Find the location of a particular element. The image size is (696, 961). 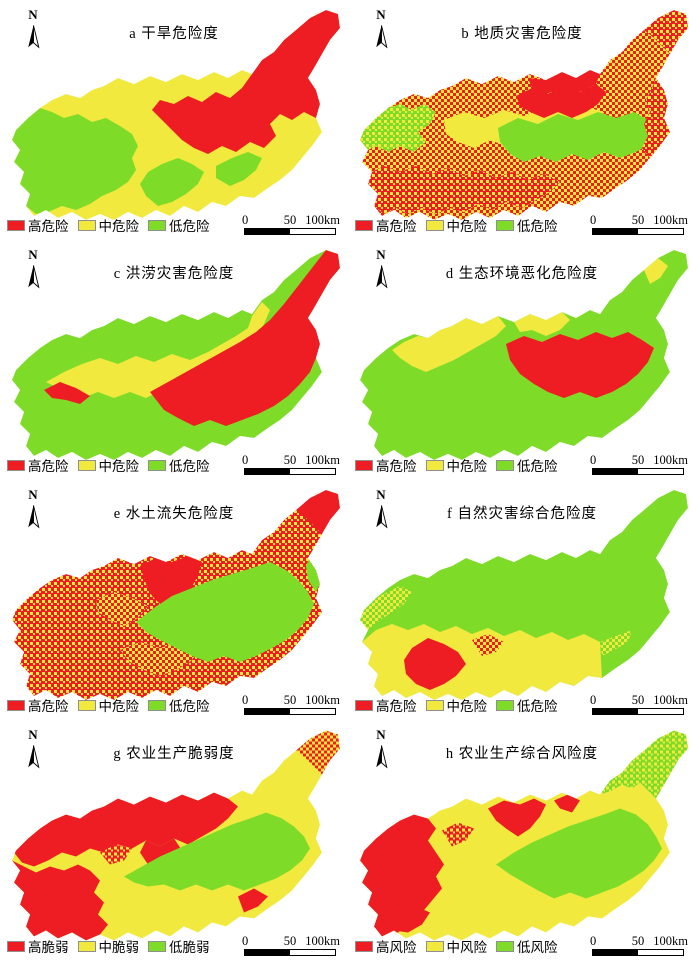

scale-bar-rule is located at coordinates (638, 952).